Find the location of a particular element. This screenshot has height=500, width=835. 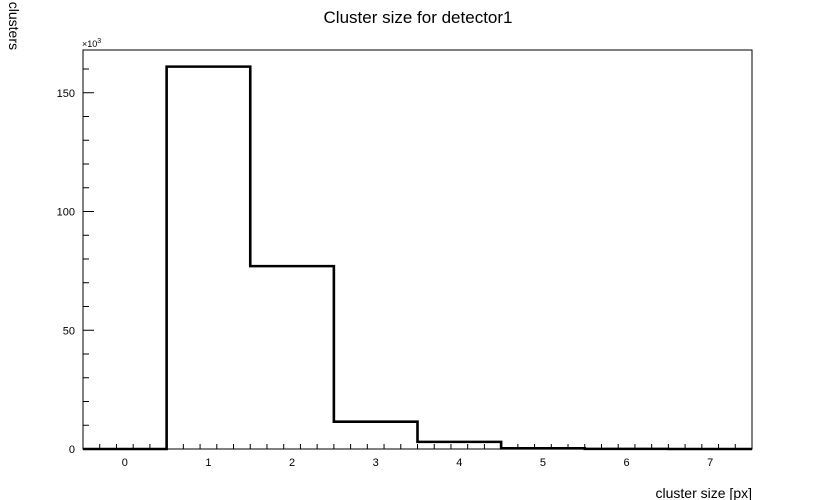

x-tick-label: 0 is located at coordinates (125, 463).